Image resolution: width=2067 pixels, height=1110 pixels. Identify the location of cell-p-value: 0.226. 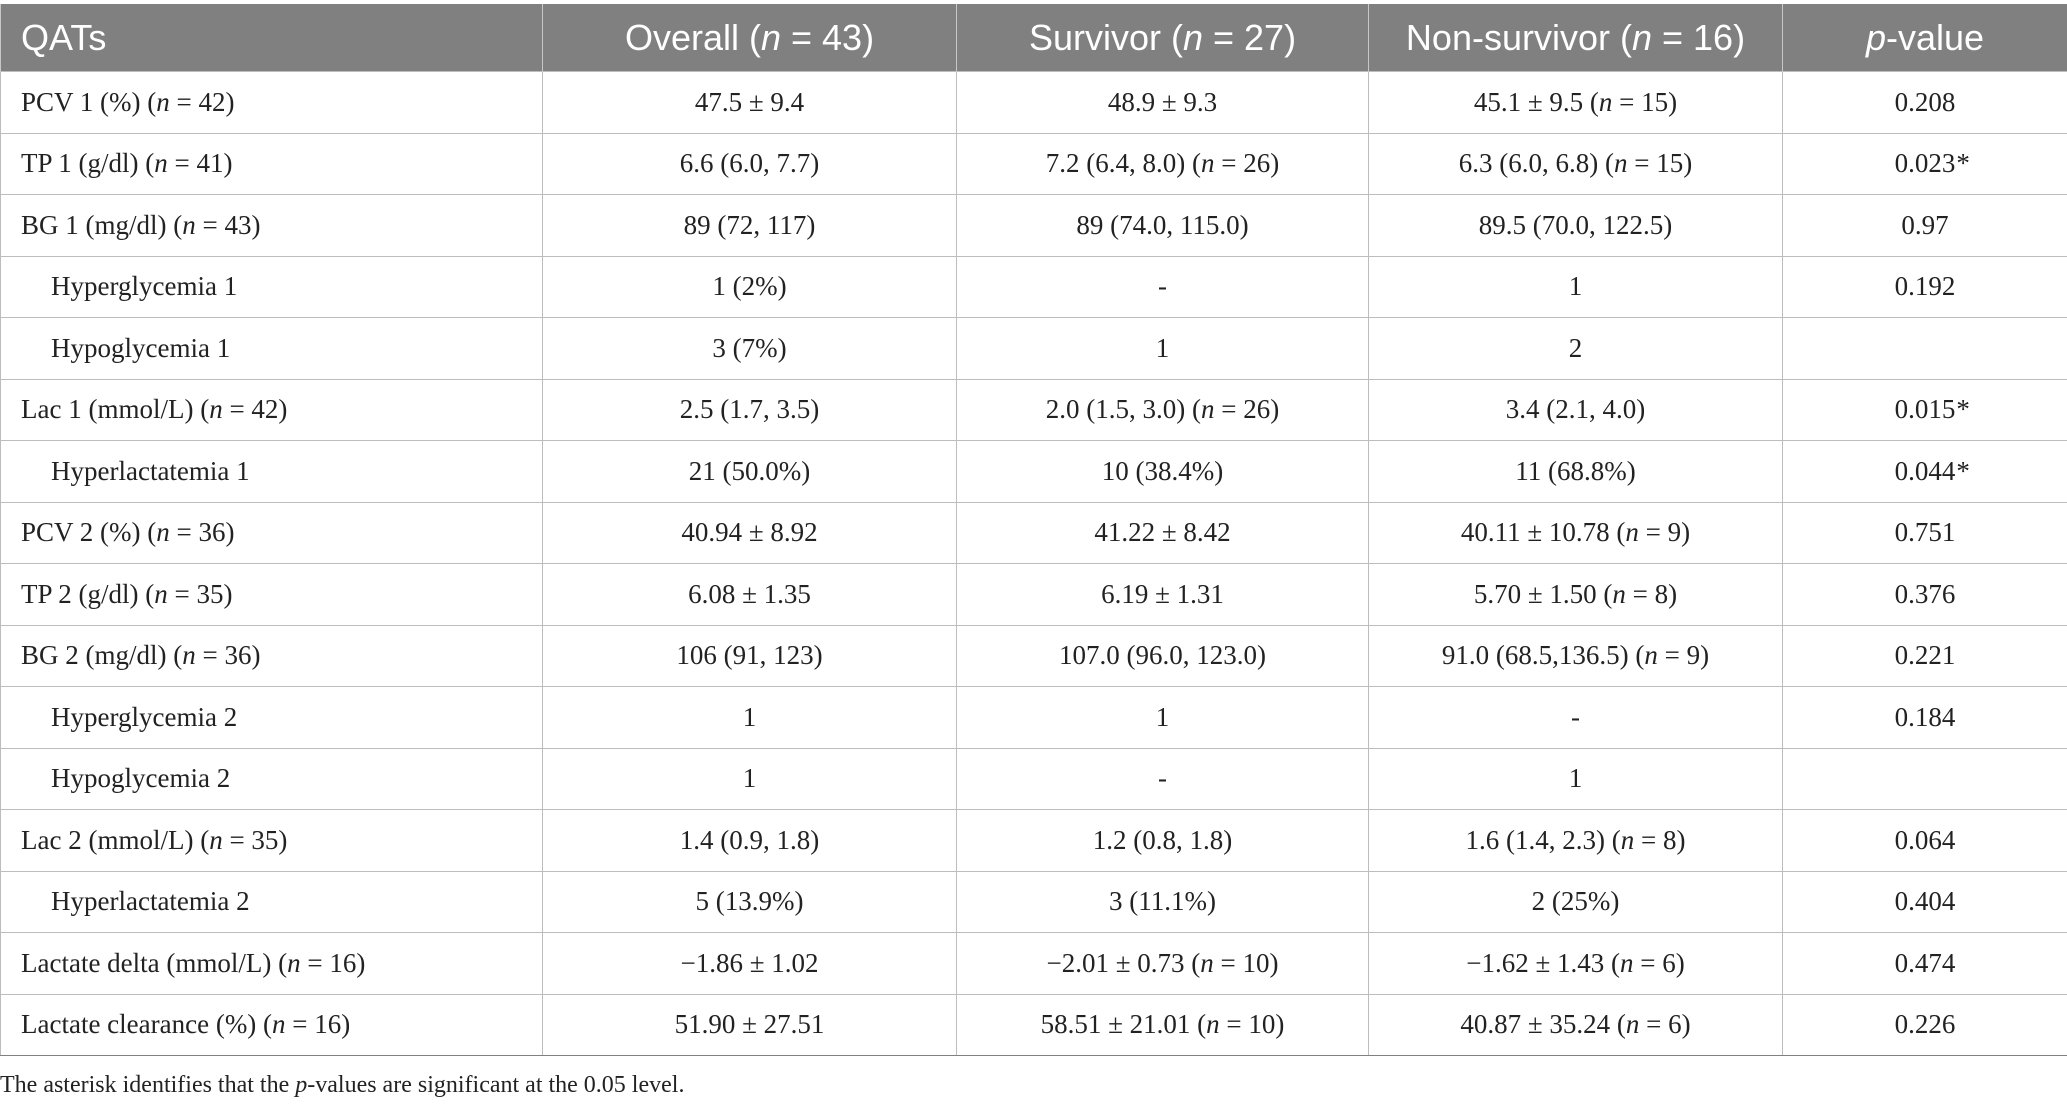
(1924, 1024).